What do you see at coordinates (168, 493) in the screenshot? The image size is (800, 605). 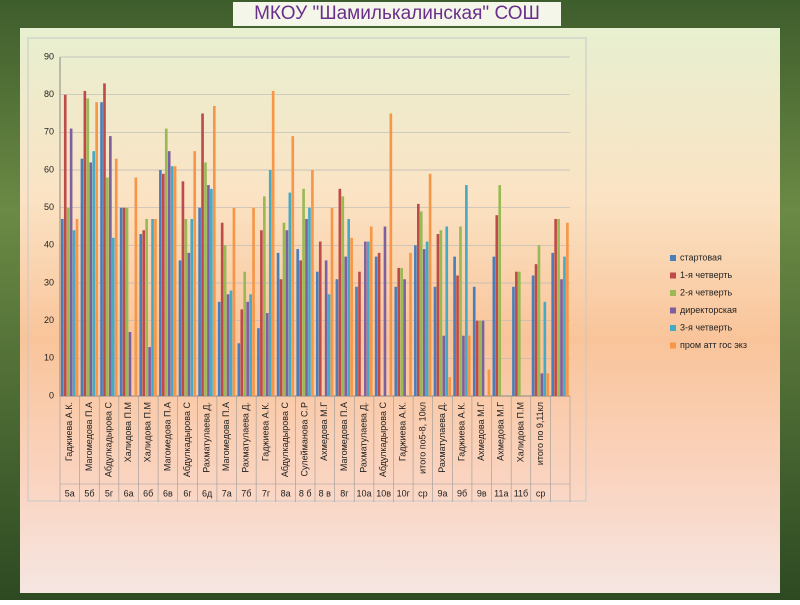 I see `class-label: 6в` at bounding box center [168, 493].